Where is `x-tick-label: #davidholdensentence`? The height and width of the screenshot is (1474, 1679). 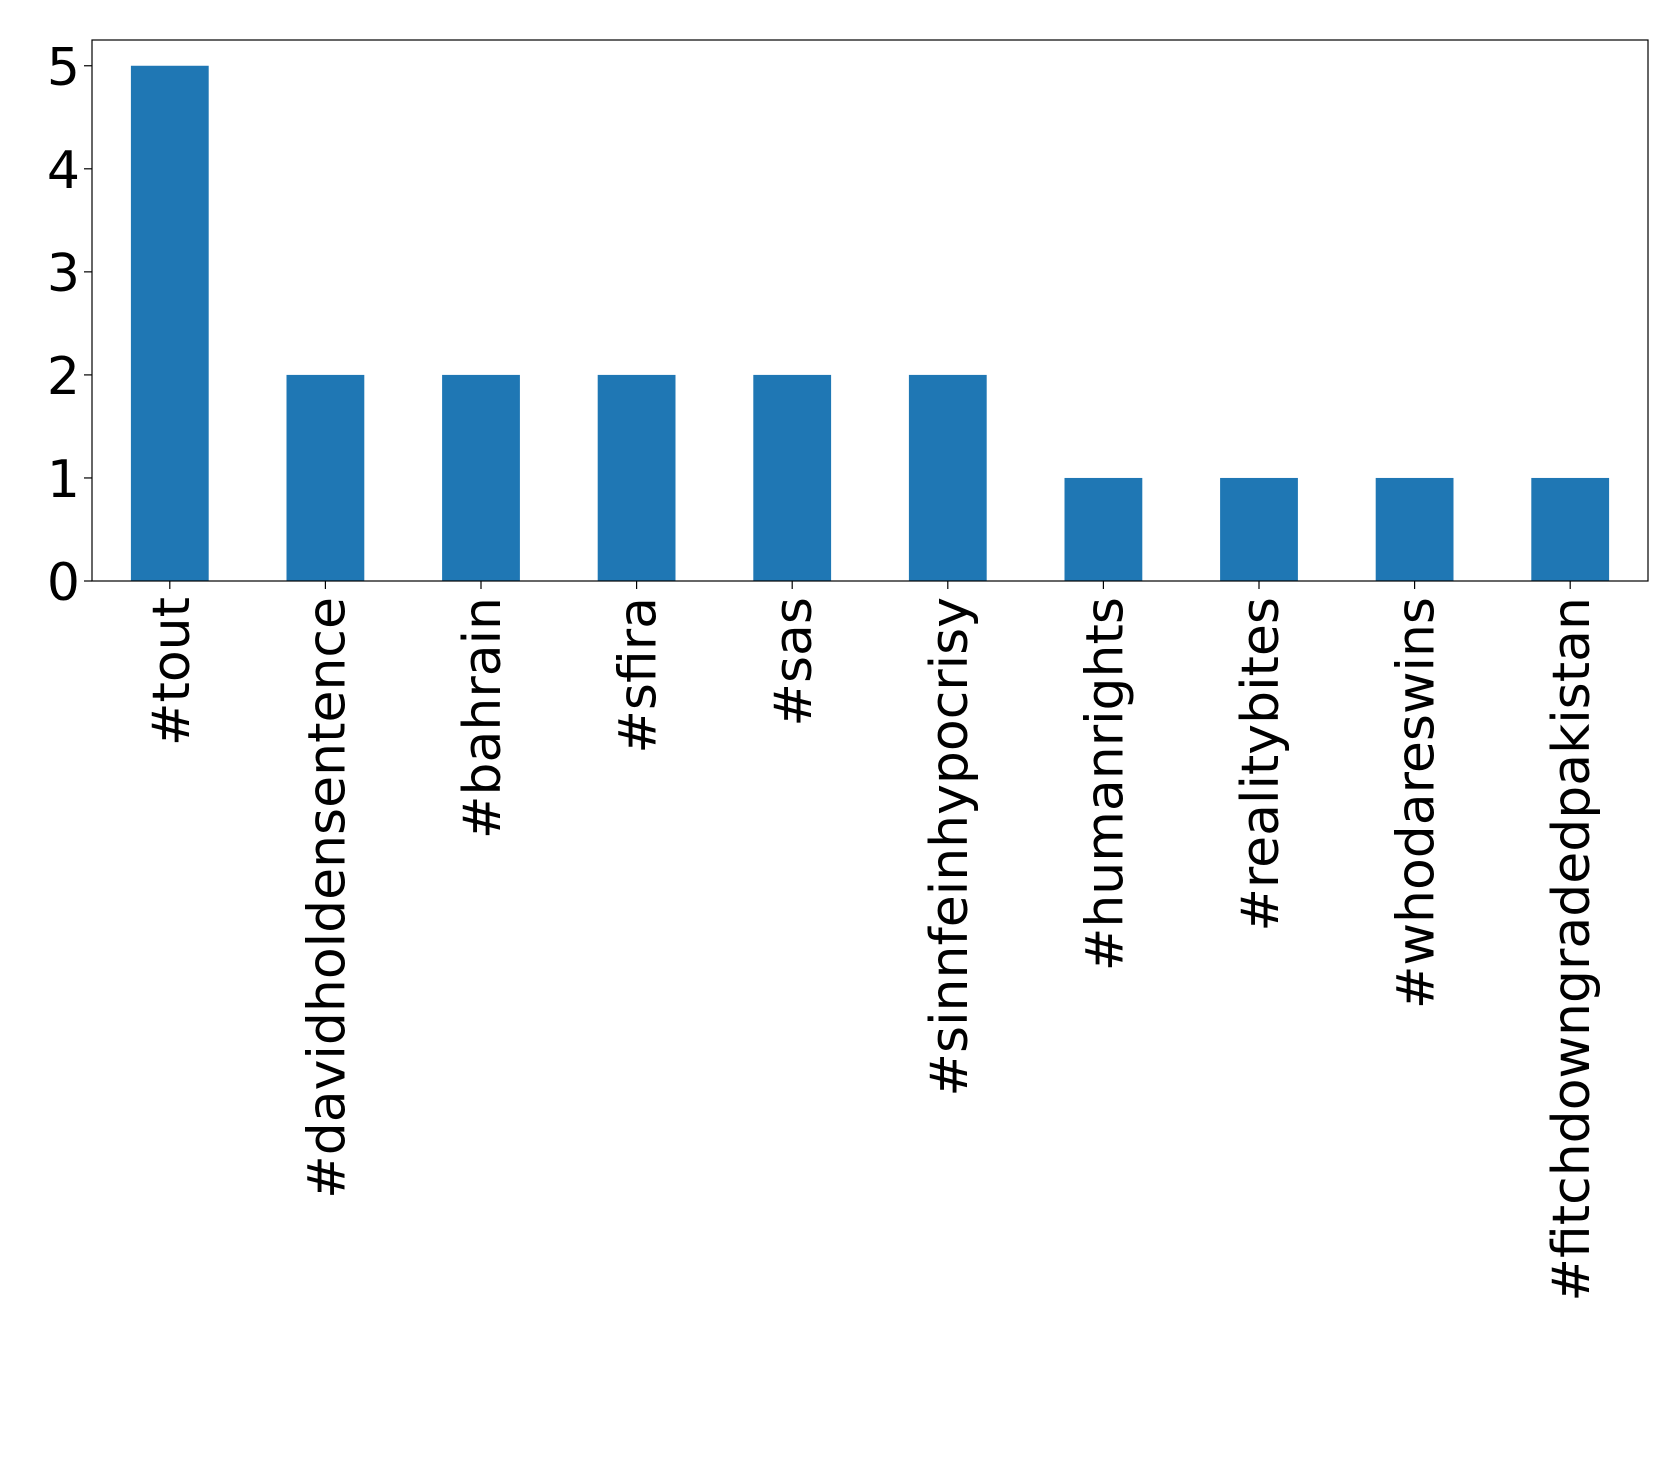
x-tick-label: #davidholdensentence is located at coordinates (327, 898).